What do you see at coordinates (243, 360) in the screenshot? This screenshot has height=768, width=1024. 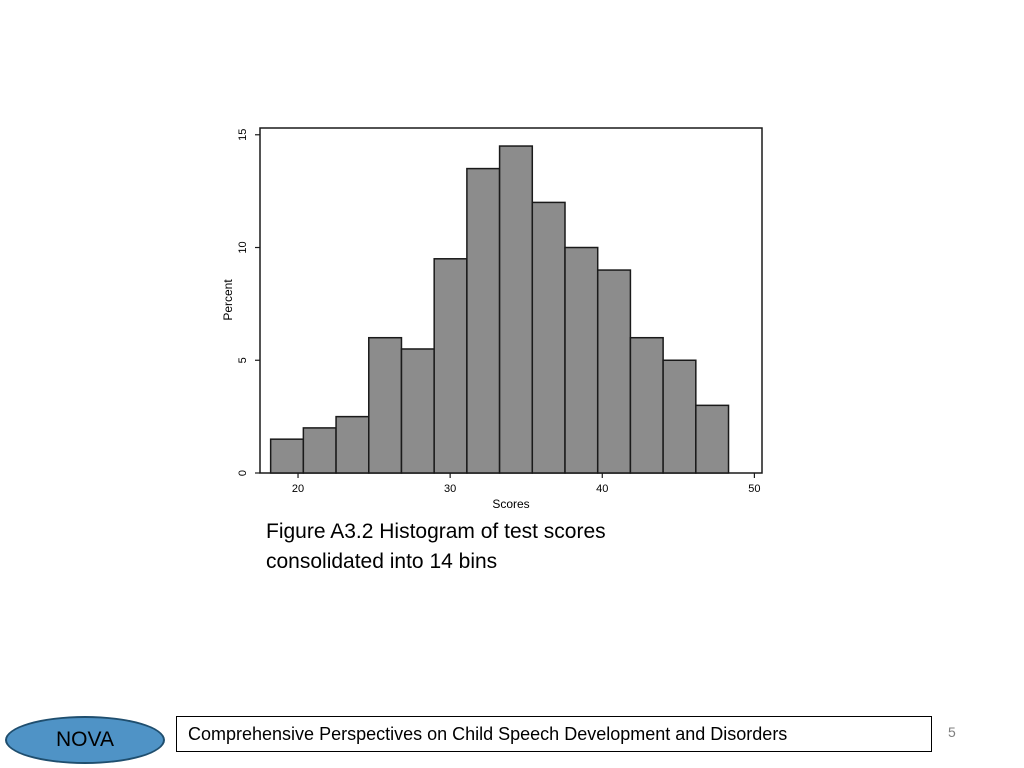 I see `y-tick-label: 5` at bounding box center [243, 360].